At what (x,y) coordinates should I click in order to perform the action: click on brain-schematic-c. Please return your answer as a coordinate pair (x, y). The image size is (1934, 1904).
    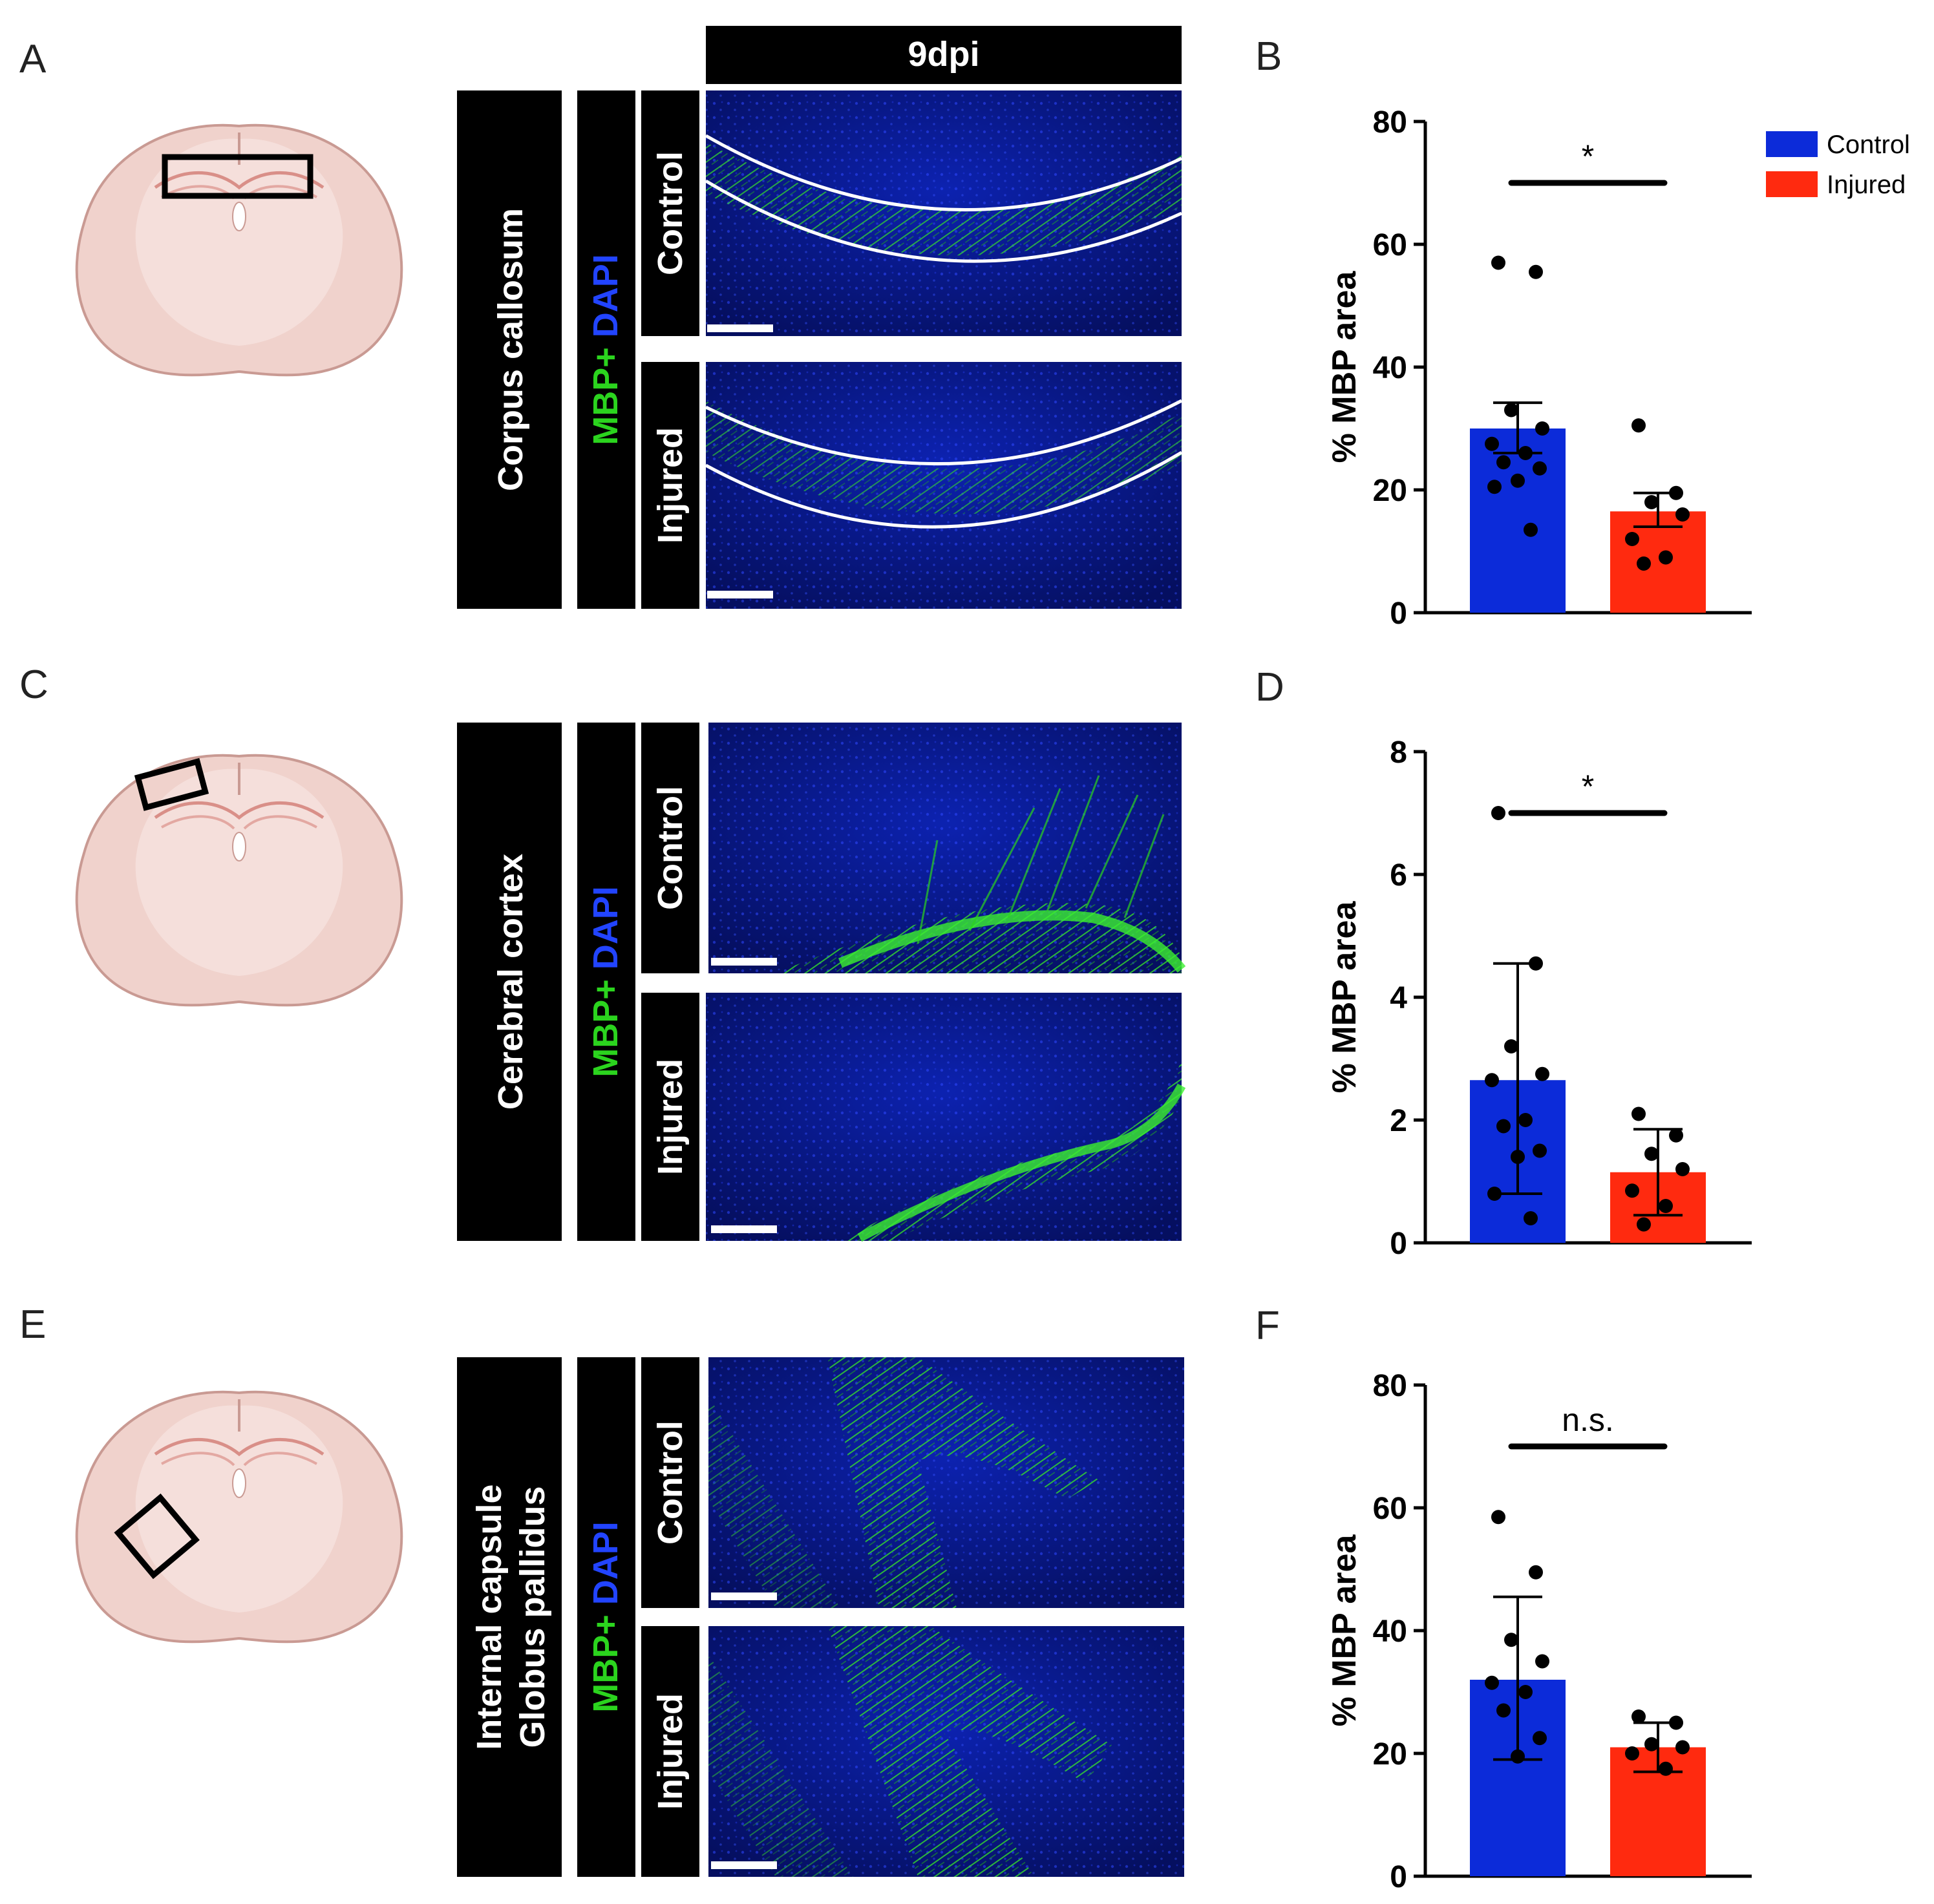
    Looking at the image, I should click on (239, 880).